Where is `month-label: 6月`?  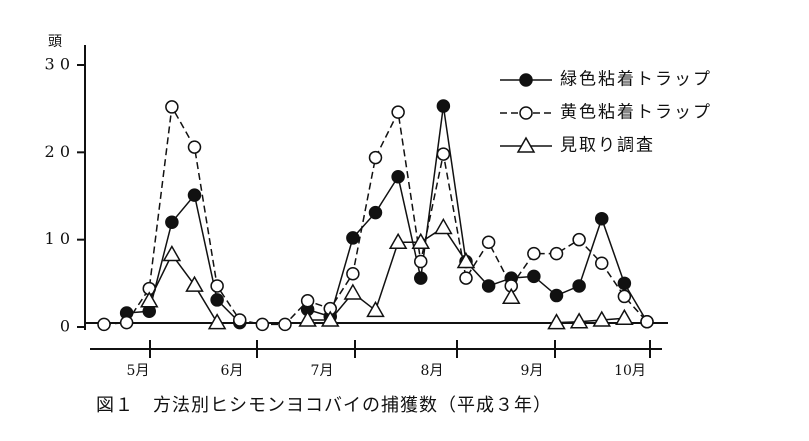 month-label: 6月 is located at coordinates (232, 371).